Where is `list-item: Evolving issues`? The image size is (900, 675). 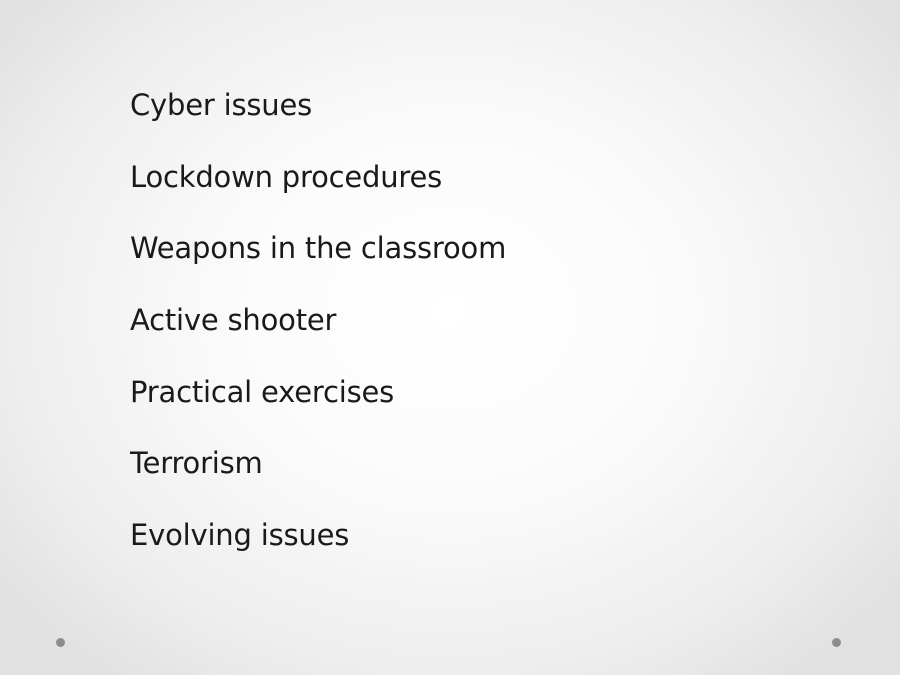 list-item: Evolving issues is located at coordinates (240, 535).